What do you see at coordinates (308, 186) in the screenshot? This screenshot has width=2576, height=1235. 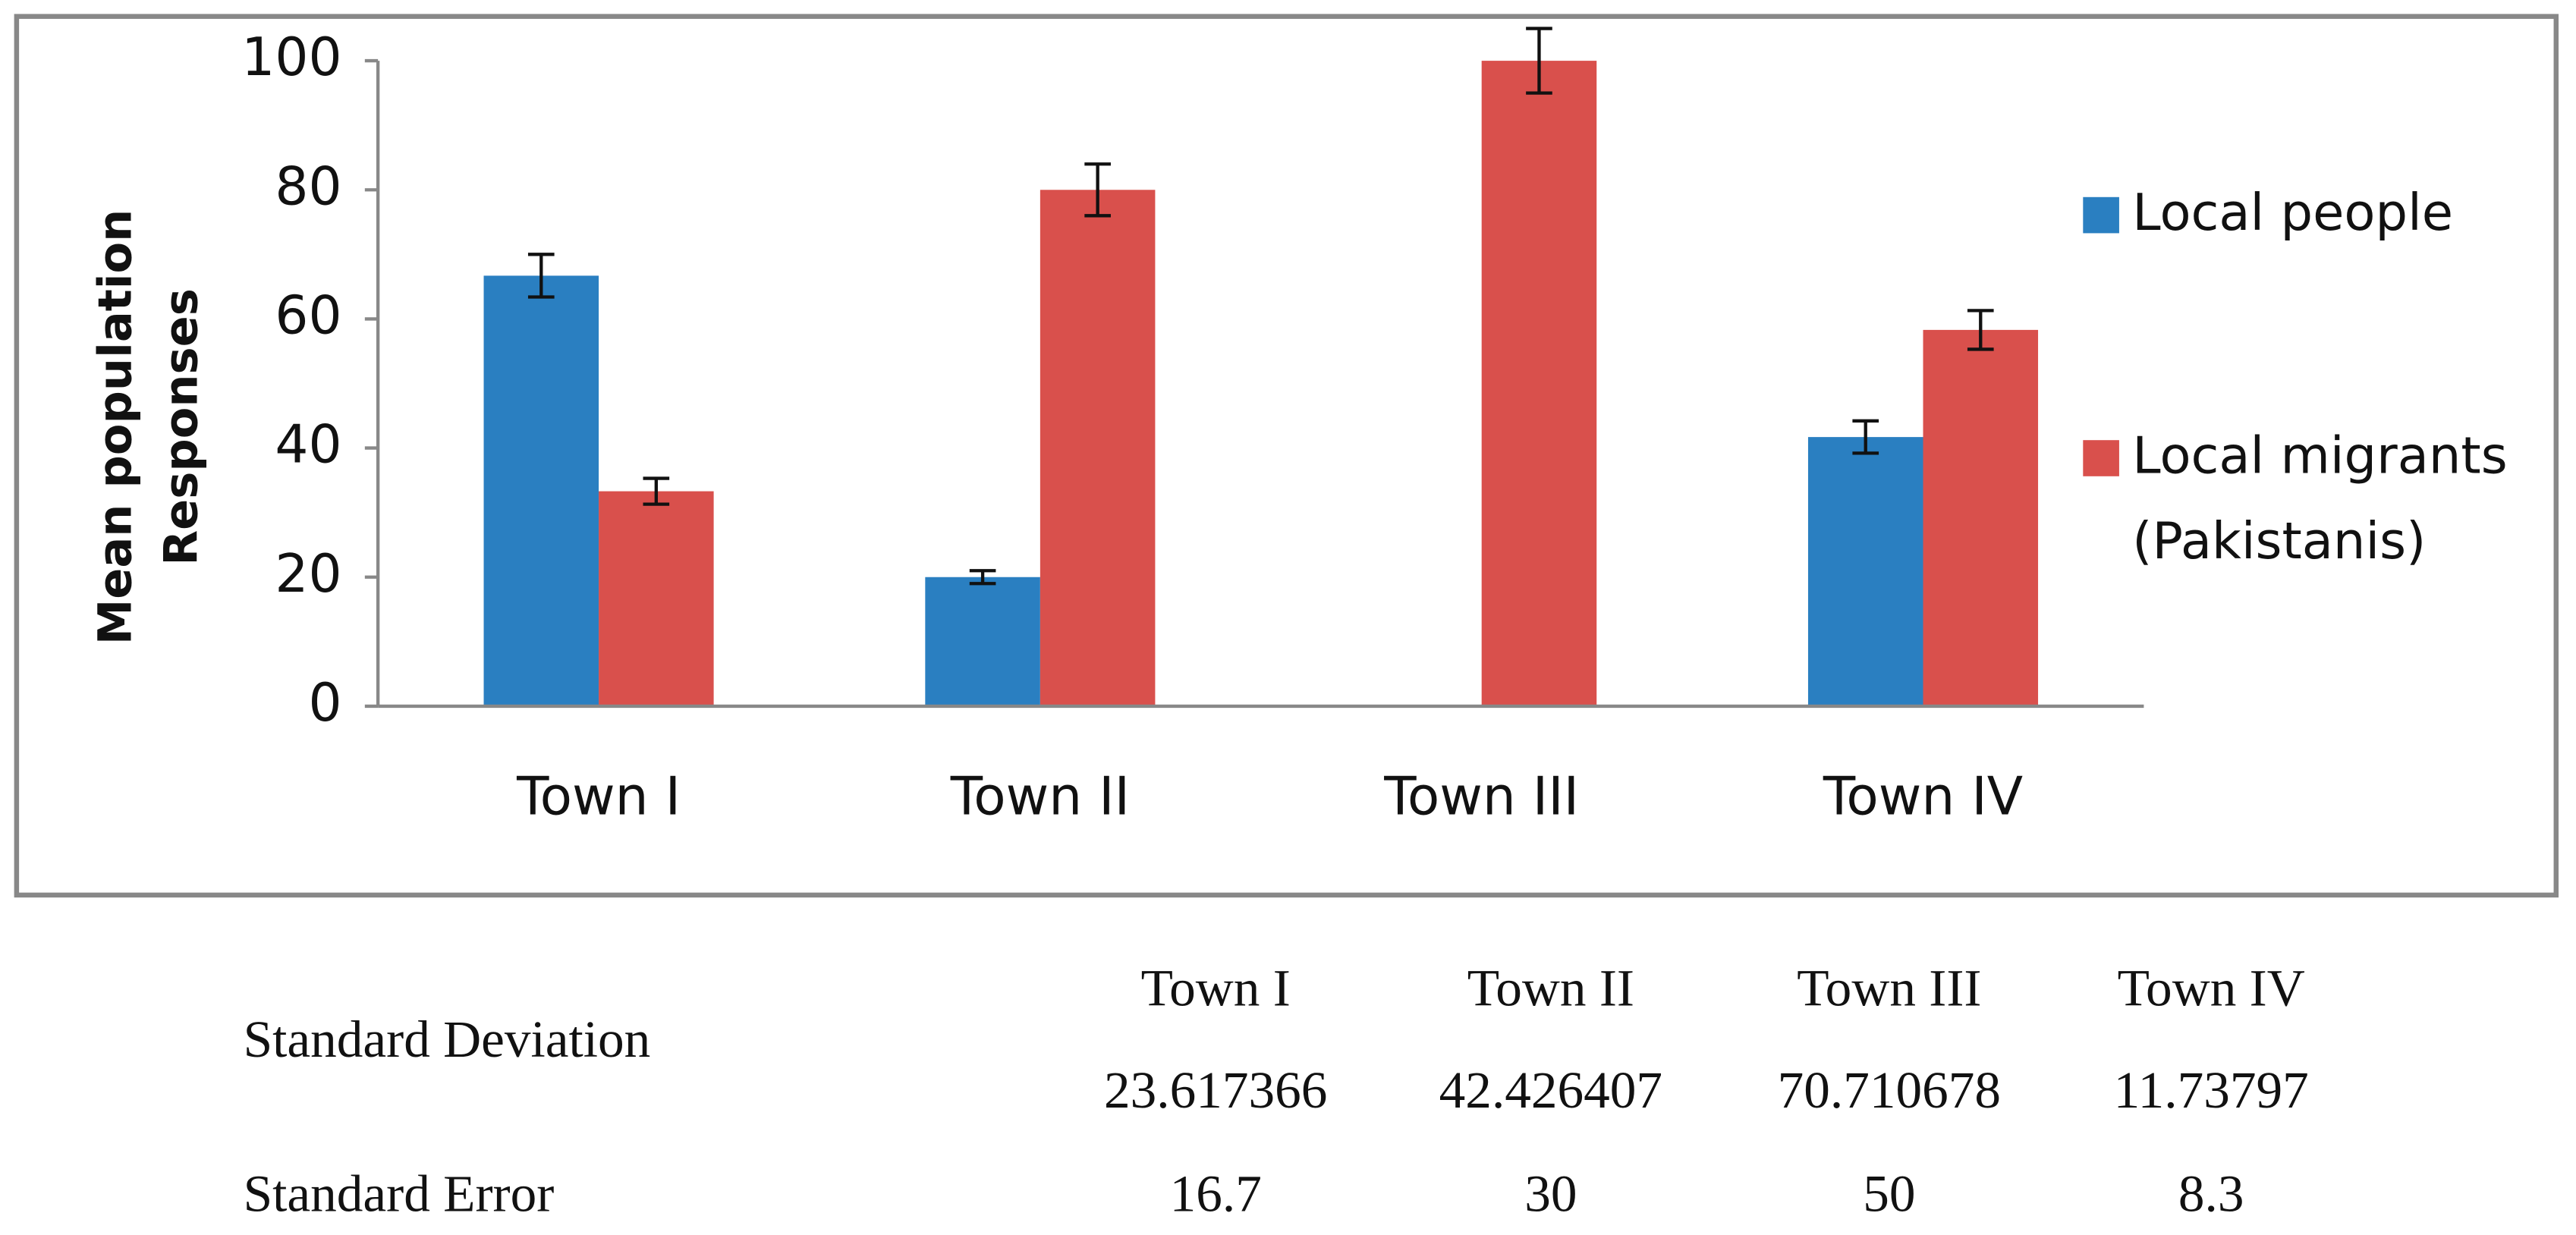 I see `y-tick-label: 80` at bounding box center [308, 186].